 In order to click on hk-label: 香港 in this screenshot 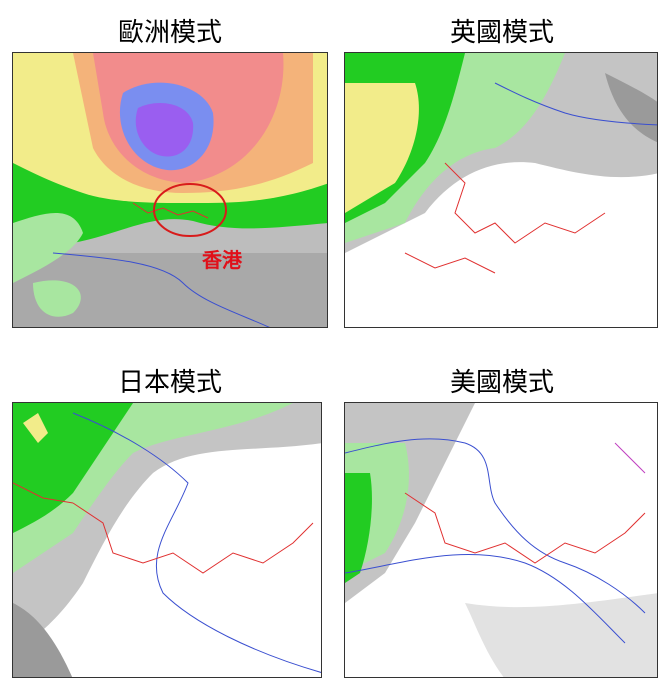, I will do `click(222, 260)`.